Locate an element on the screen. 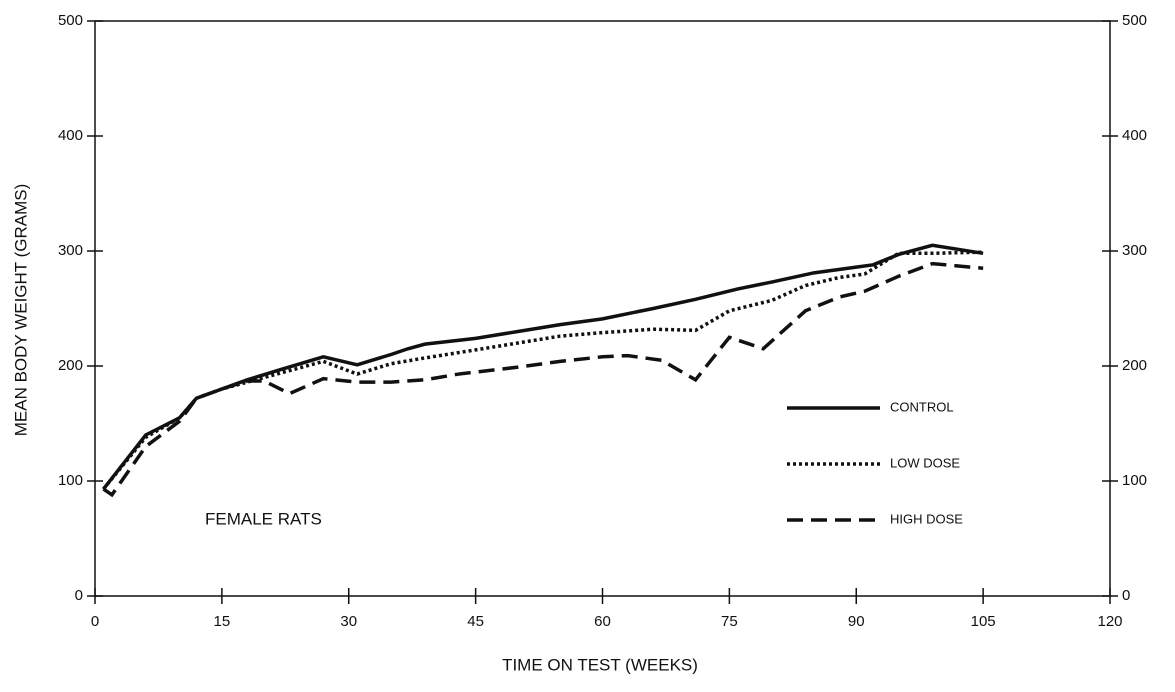 The height and width of the screenshot is (692, 1175). y-axis-label: MEAN BODY WEIGHT (GRAMS) is located at coordinates (20, 310).